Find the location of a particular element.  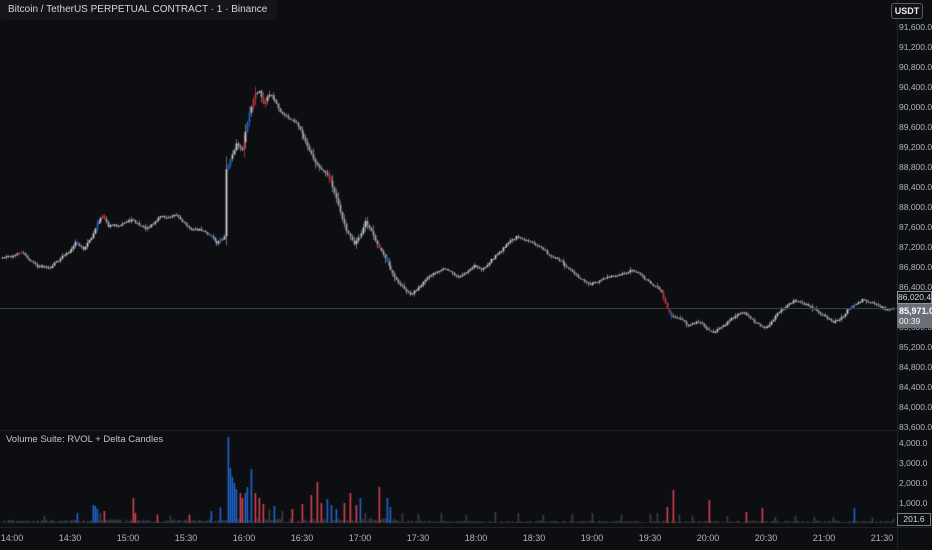

time-tick-label: 21:00 is located at coordinates (824, 538).